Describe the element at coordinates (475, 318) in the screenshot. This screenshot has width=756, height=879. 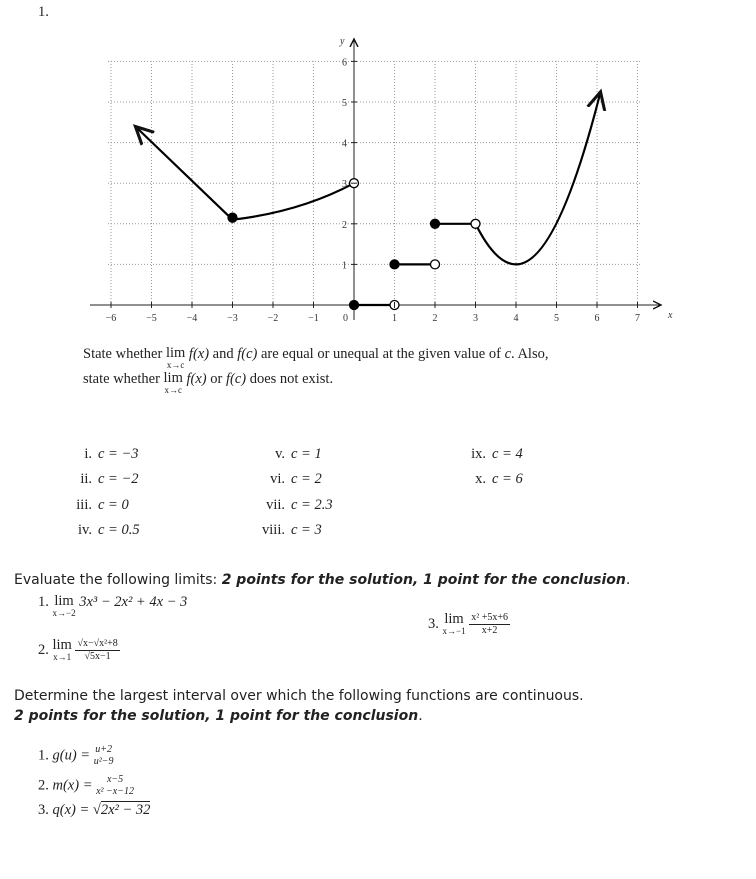
I see `x-tick-label: 3` at that location.